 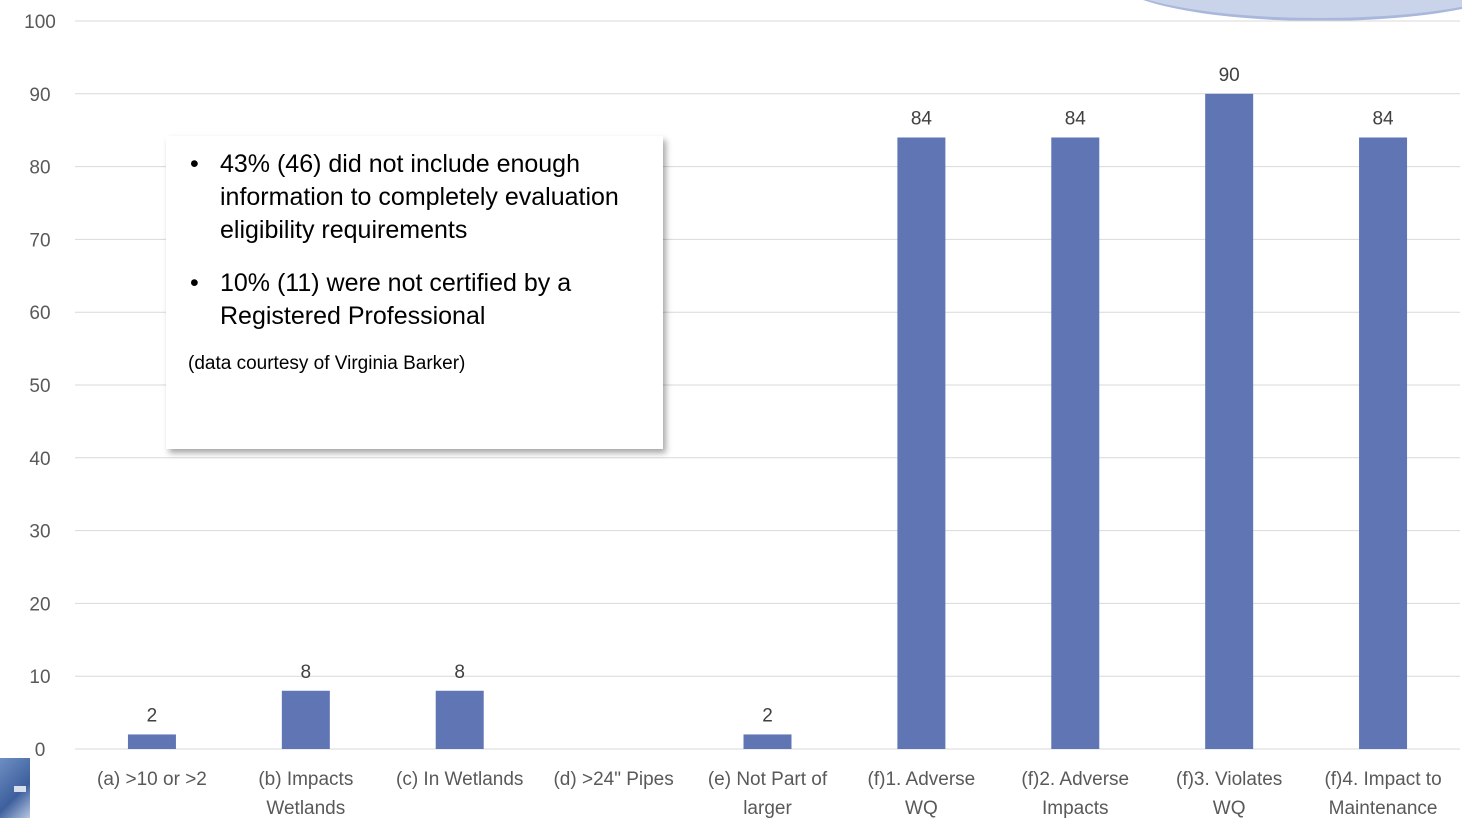 What do you see at coordinates (768, 779) in the screenshot?
I see `x-tick-label: (e) Not Part of` at bounding box center [768, 779].